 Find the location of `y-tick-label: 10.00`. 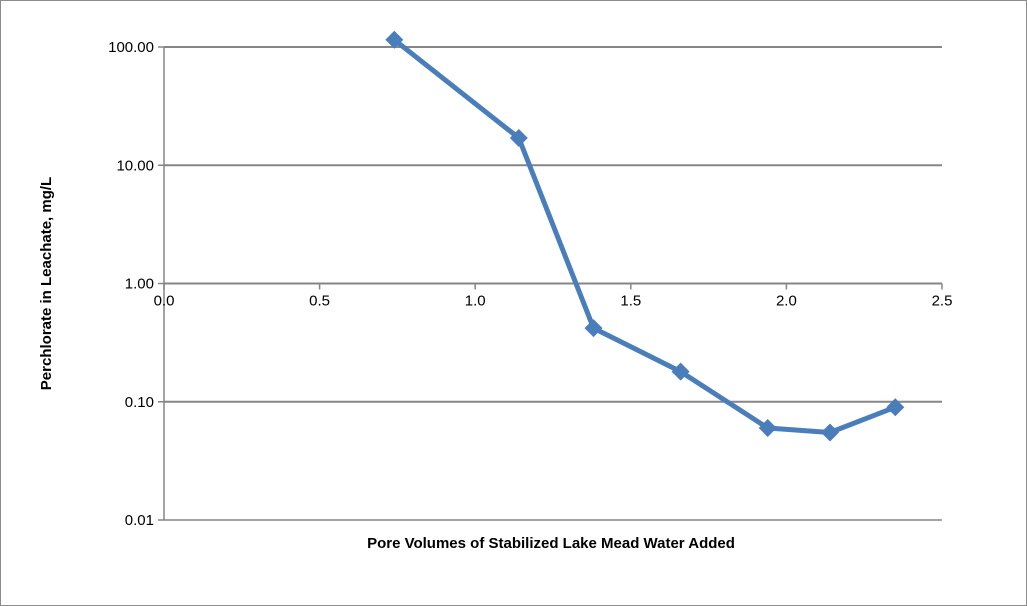

y-tick-label: 10.00 is located at coordinates (135, 165).